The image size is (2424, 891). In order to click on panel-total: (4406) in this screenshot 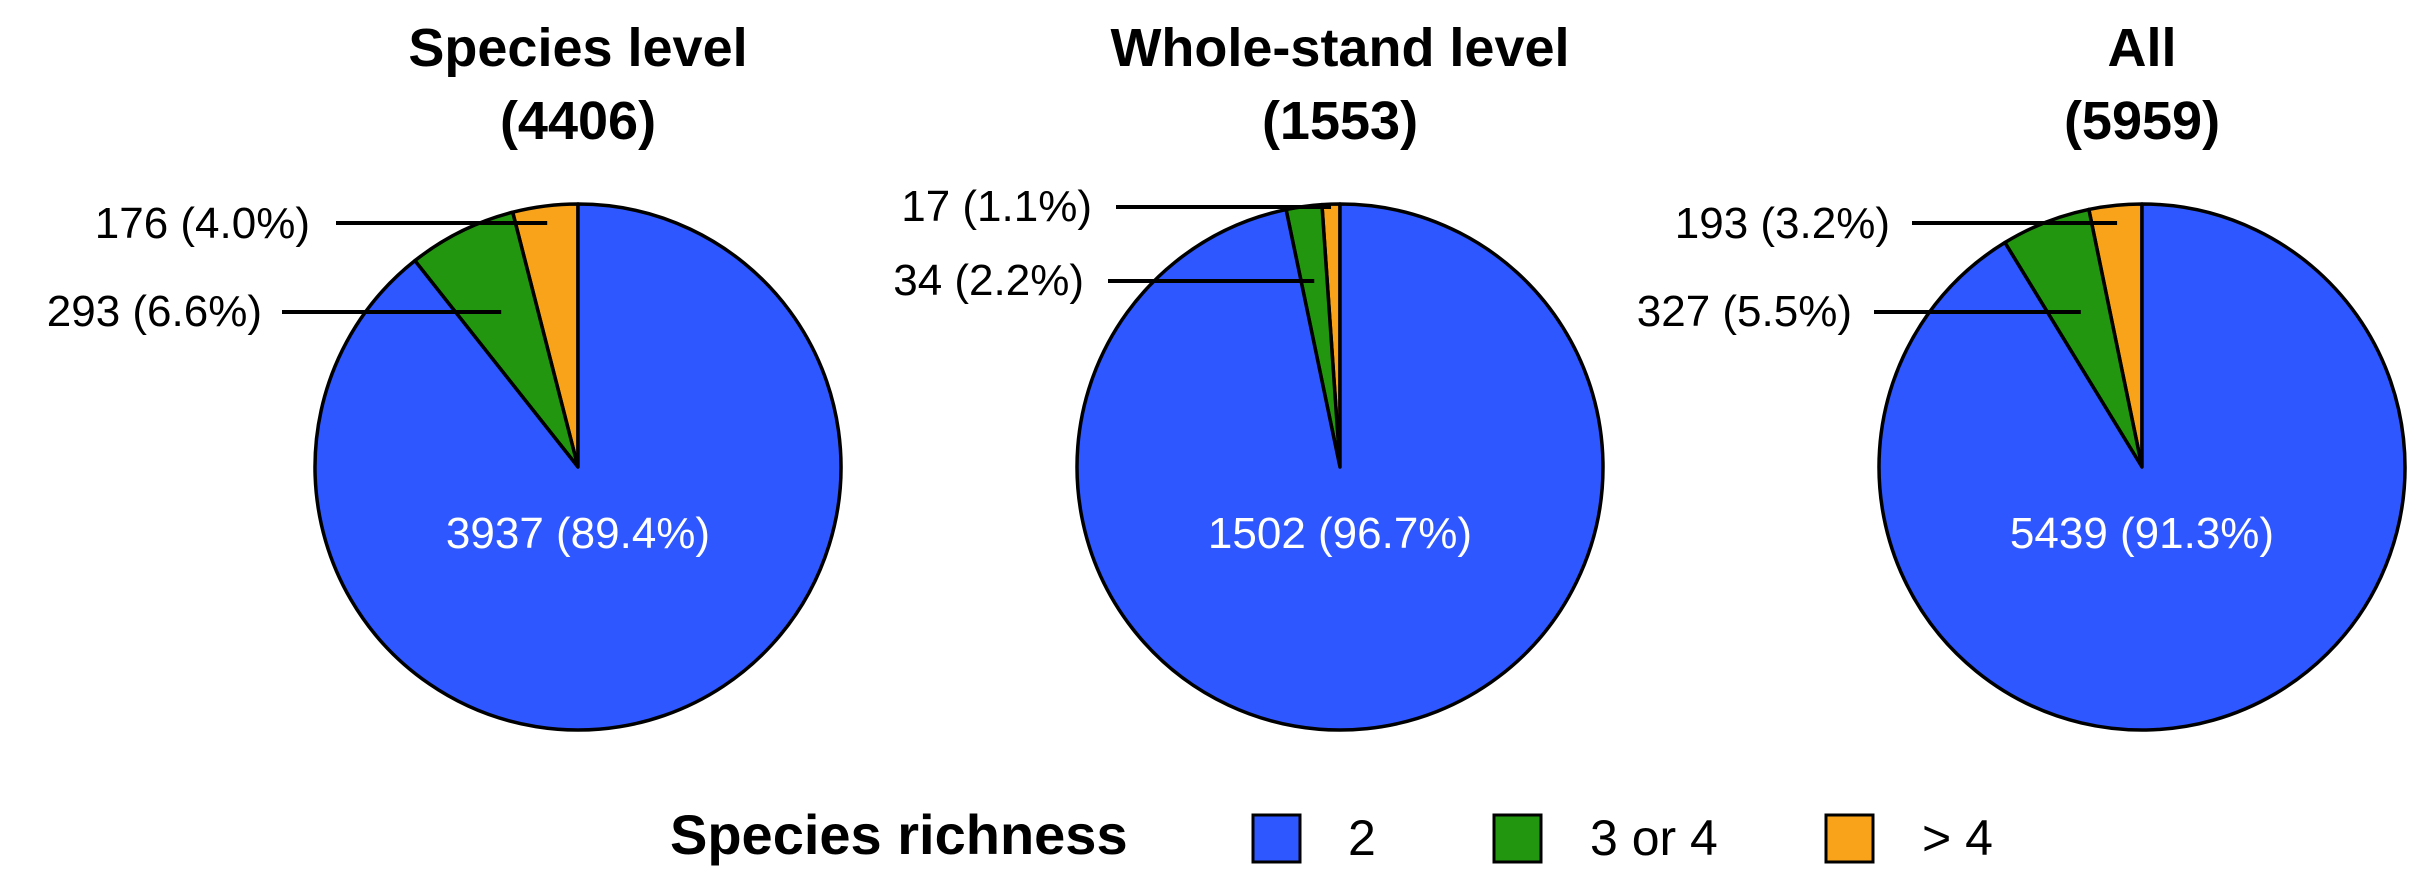, I will do `click(578, 121)`.